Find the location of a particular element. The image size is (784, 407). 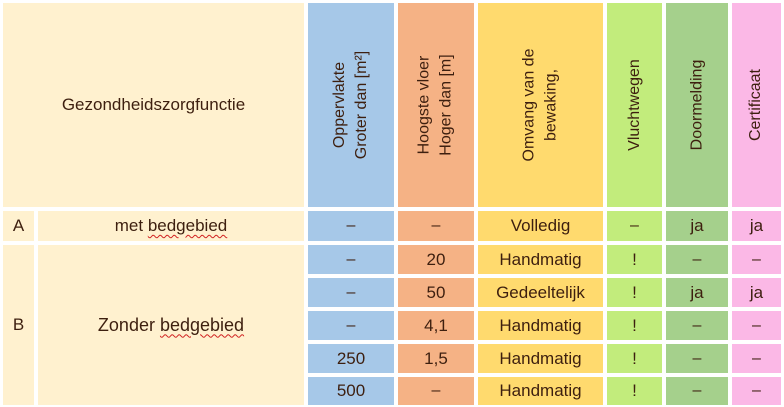

monitoring-header-line1: Omvang van de is located at coordinates (529, 105).